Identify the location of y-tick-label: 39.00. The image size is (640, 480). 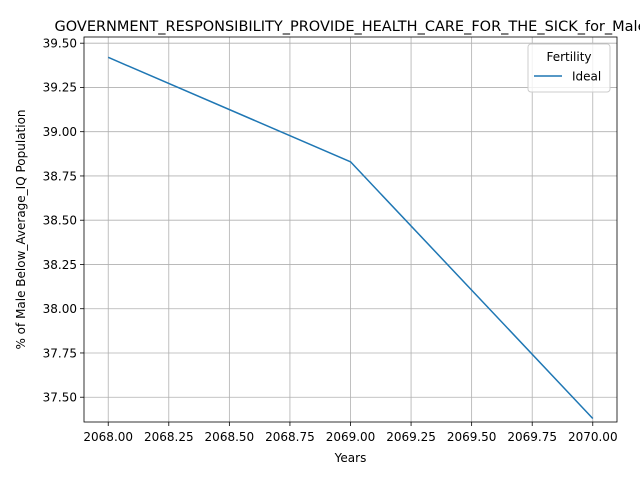
(60, 132).